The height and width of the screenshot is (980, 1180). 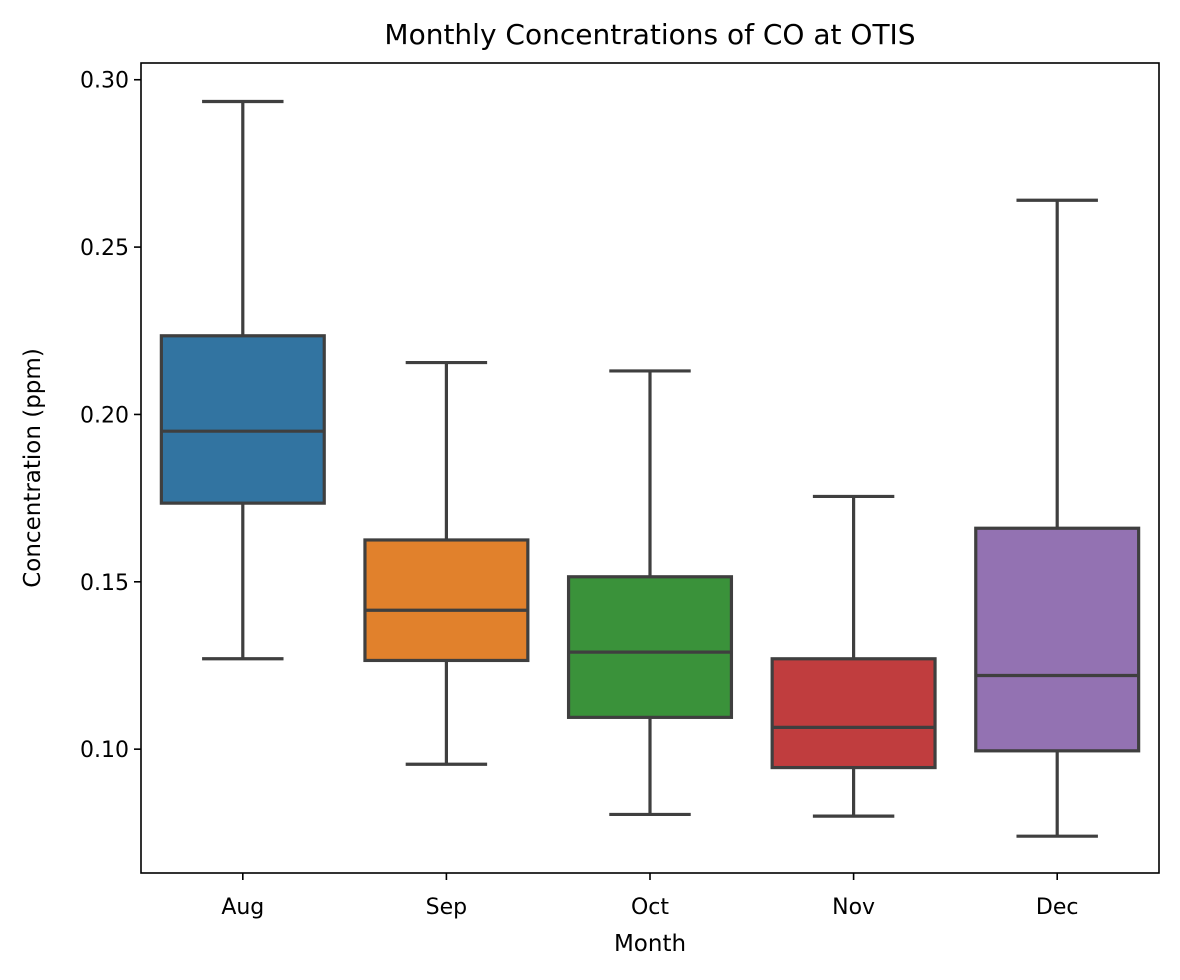 What do you see at coordinates (104, 750) in the screenshot?
I see `y-tick-label: 0.10` at bounding box center [104, 750].